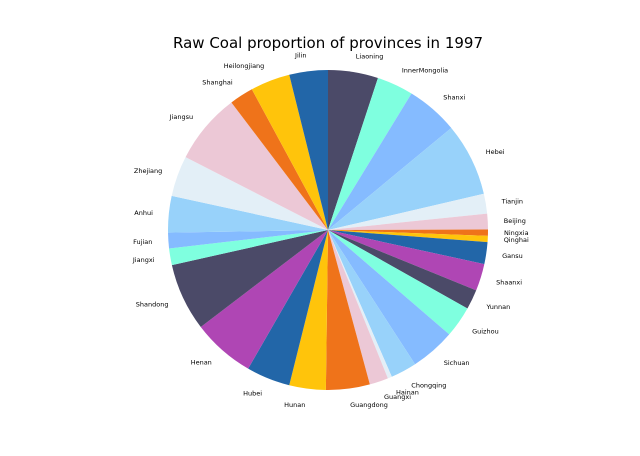 The image size is (640, 456). Describe the element at coordinates (509, 283) in the screenshot. I see `slice-label-shaanxi: Shaanxi` at that location.